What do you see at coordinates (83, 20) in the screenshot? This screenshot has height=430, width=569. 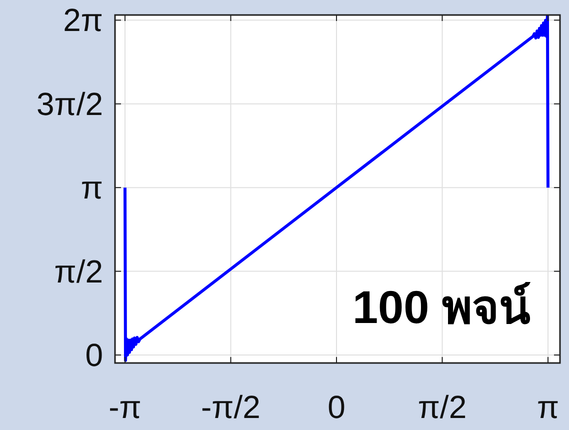 I see `y-tick-label: 2π` at bounding box center [83, 20].